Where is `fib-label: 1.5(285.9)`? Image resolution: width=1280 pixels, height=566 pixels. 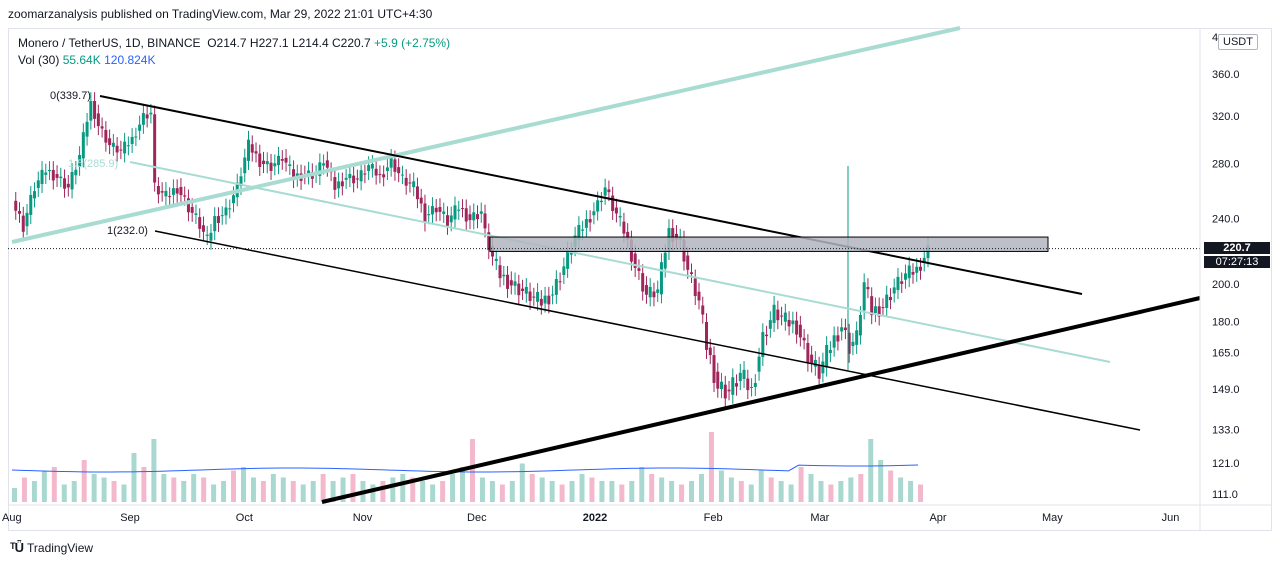
fib-label: 1.5(285.9) is located at coordinates (93, 164).